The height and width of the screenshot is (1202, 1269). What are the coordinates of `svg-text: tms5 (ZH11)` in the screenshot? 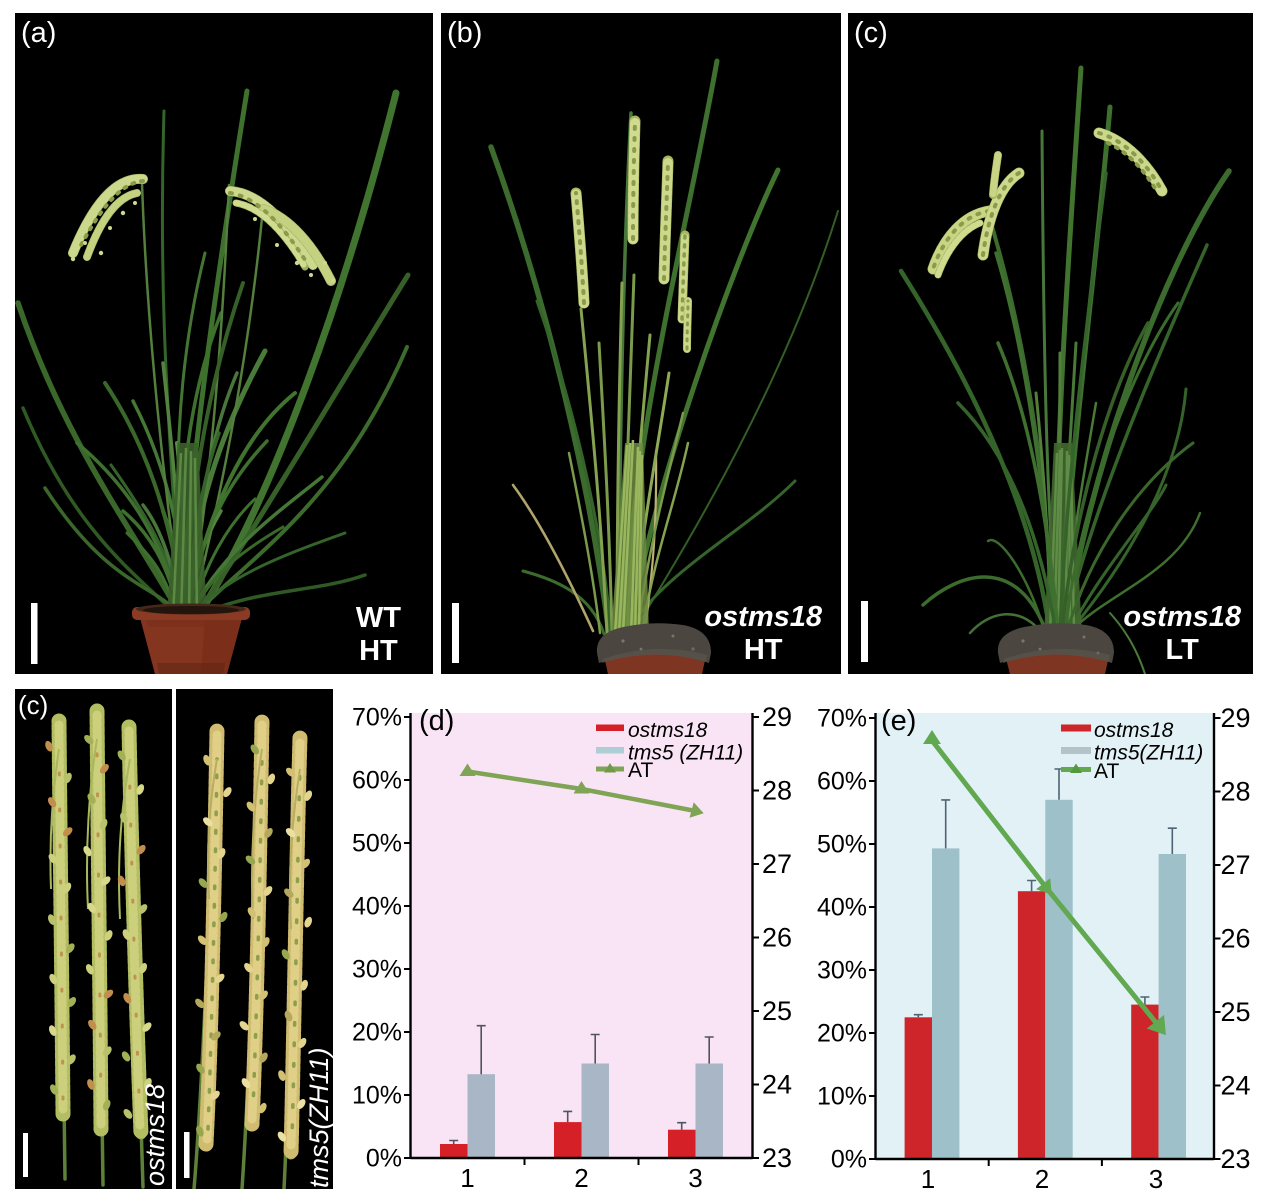 It's located at (685, 753).